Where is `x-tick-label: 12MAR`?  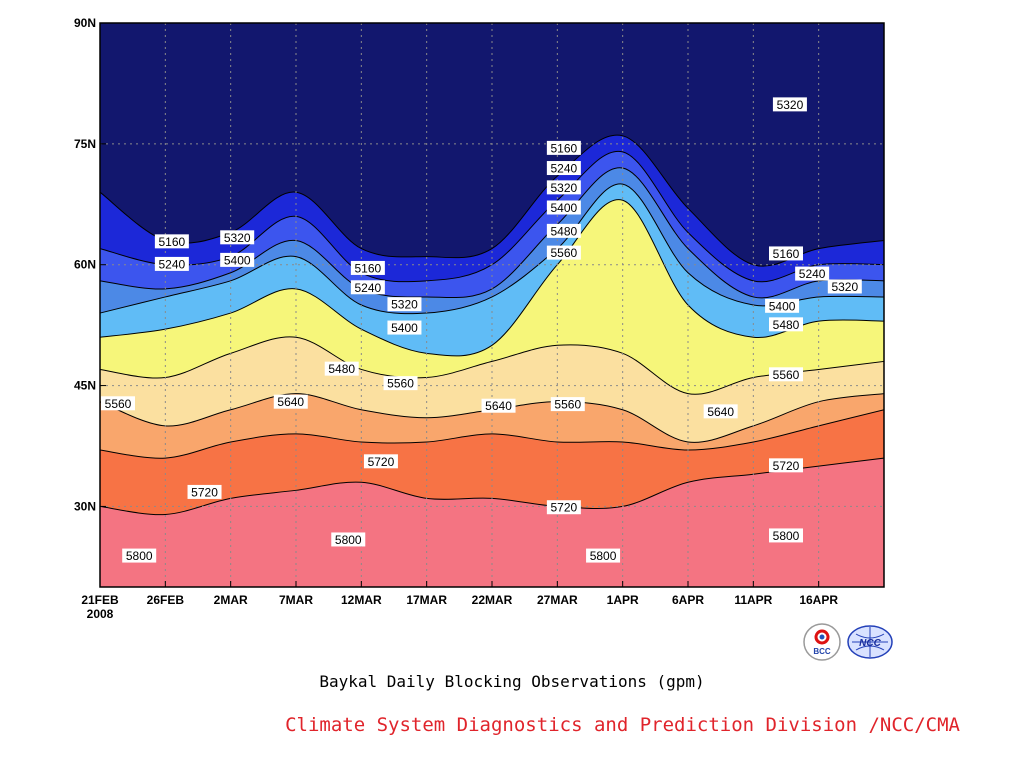 x-tick-label: 12MAR is located at coordinates (361, 600).